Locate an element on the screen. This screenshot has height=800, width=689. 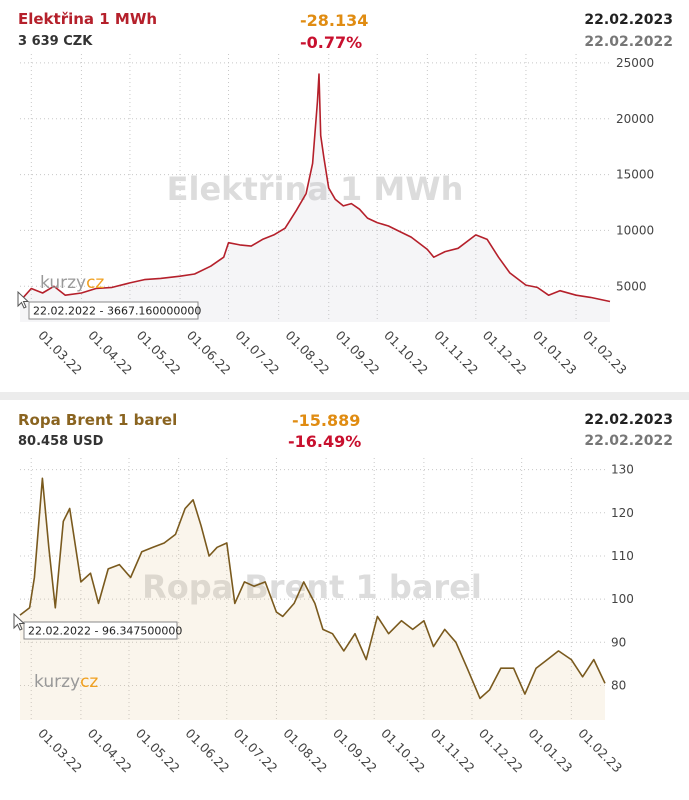
tooltip: 22.02.2022 - 96.347500000 is located at coordinates (102, 630).